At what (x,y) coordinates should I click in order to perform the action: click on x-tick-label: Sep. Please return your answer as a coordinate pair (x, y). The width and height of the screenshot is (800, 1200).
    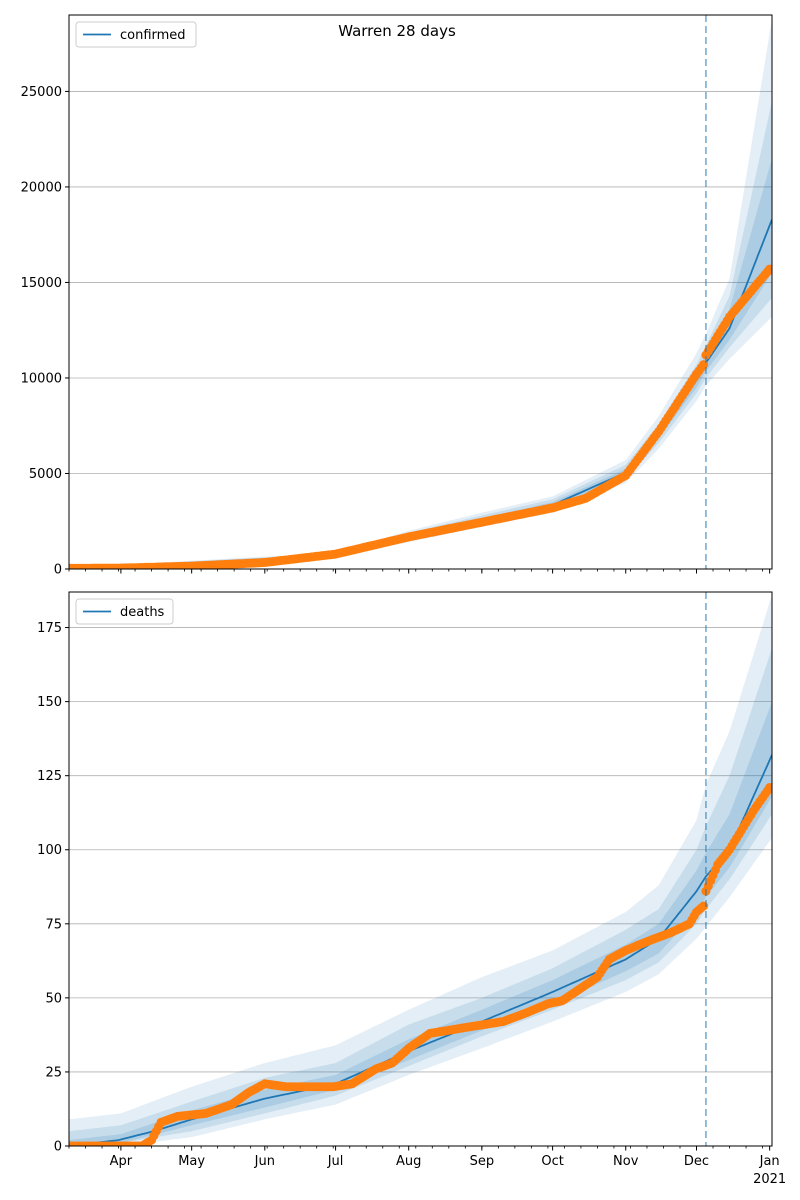
    Looking at the image, I should click on (482, 1161).